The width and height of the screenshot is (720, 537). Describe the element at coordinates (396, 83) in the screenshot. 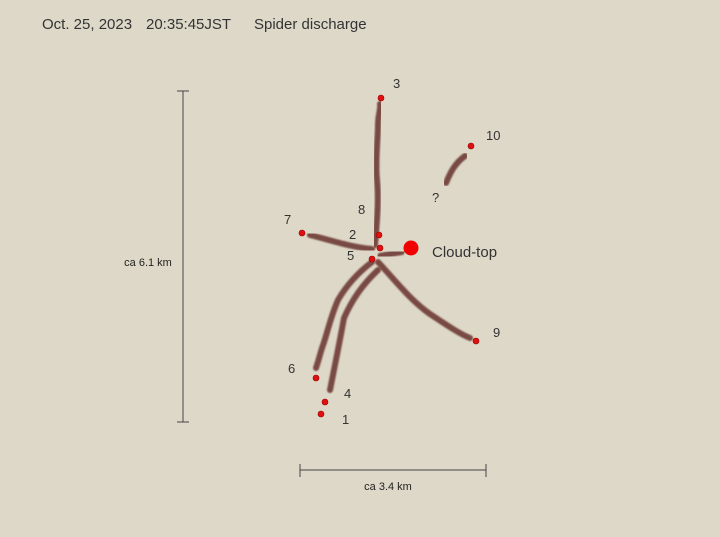

I see `point-label: 3` at that location.